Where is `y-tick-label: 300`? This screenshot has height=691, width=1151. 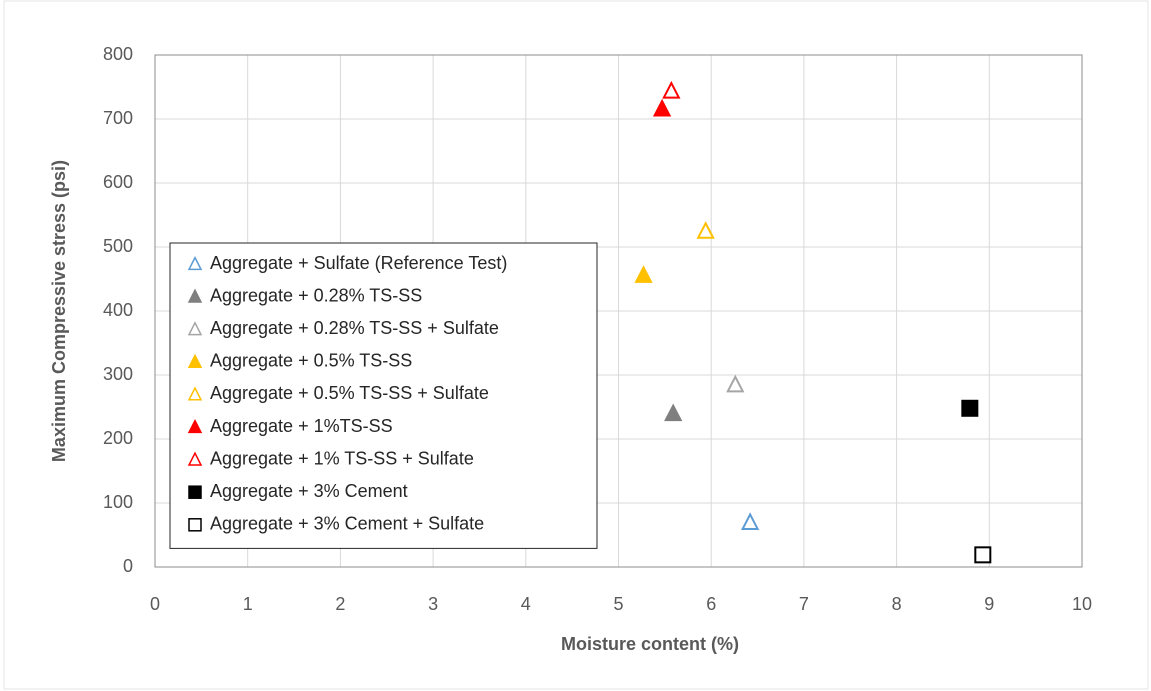
y-tick-label: 300 is located at coordinates (118, 374).